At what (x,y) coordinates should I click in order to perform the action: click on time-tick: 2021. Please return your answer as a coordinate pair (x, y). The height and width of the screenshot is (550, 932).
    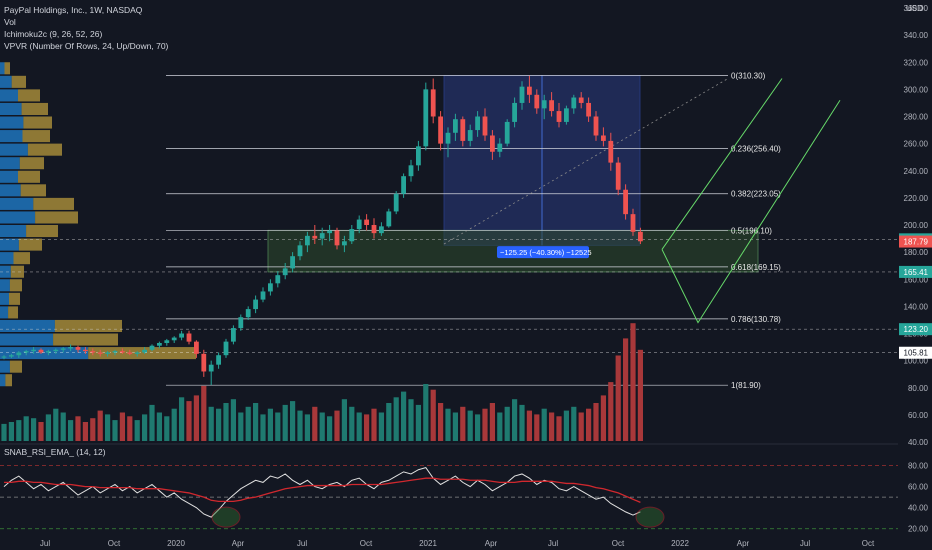
    Looking at the image, I should click on (428, 543).